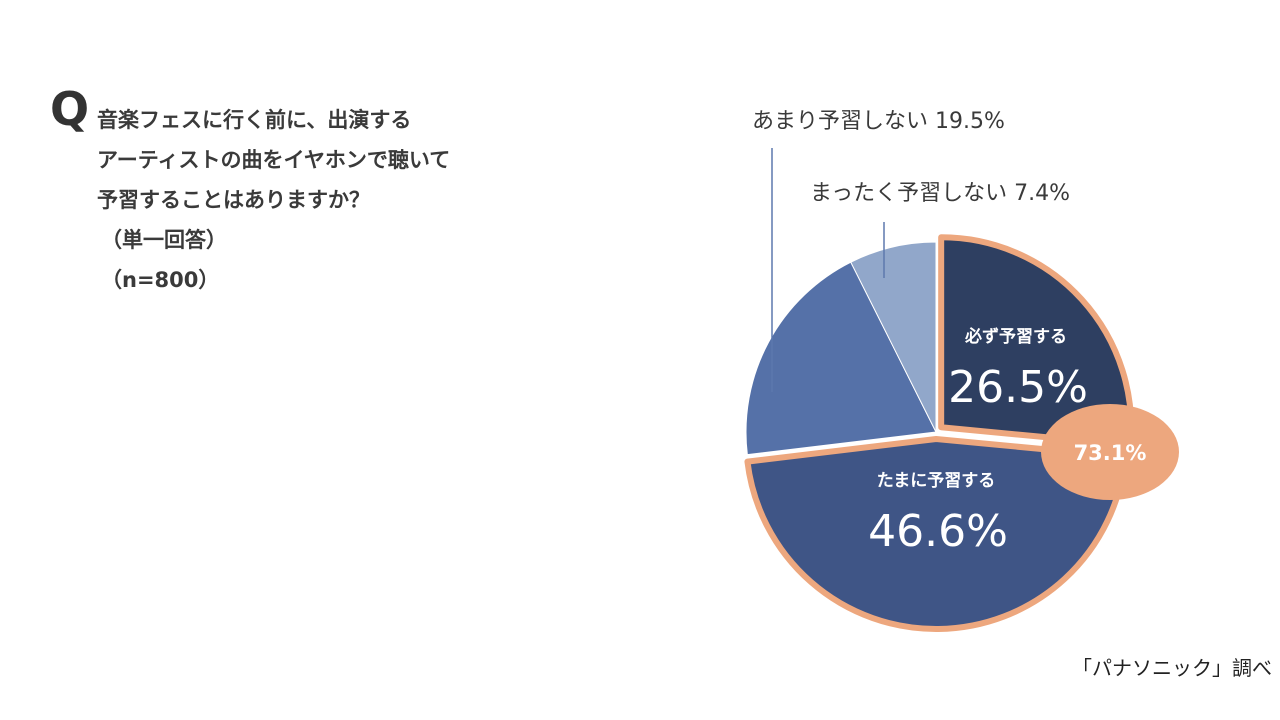 Image resolution: width=1280 pixels, height=720 pixels. Describe the element at coordinates (940, 193) in the screenshot. I see `label-never: まったく予習しない 7.4%` at that location.